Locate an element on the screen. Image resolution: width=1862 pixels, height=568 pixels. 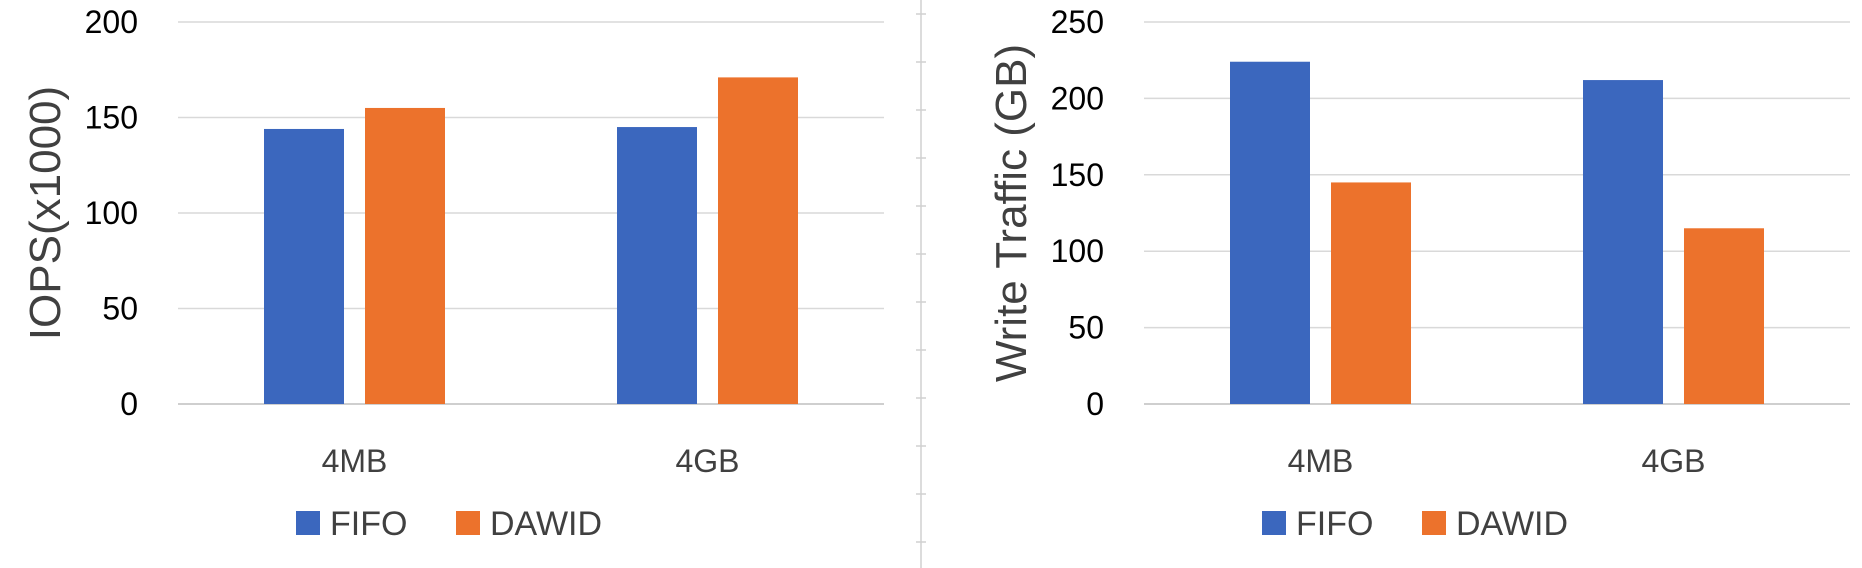
y-axis-title: Write Traffic (GB) is located at coordinates (1011, 213).